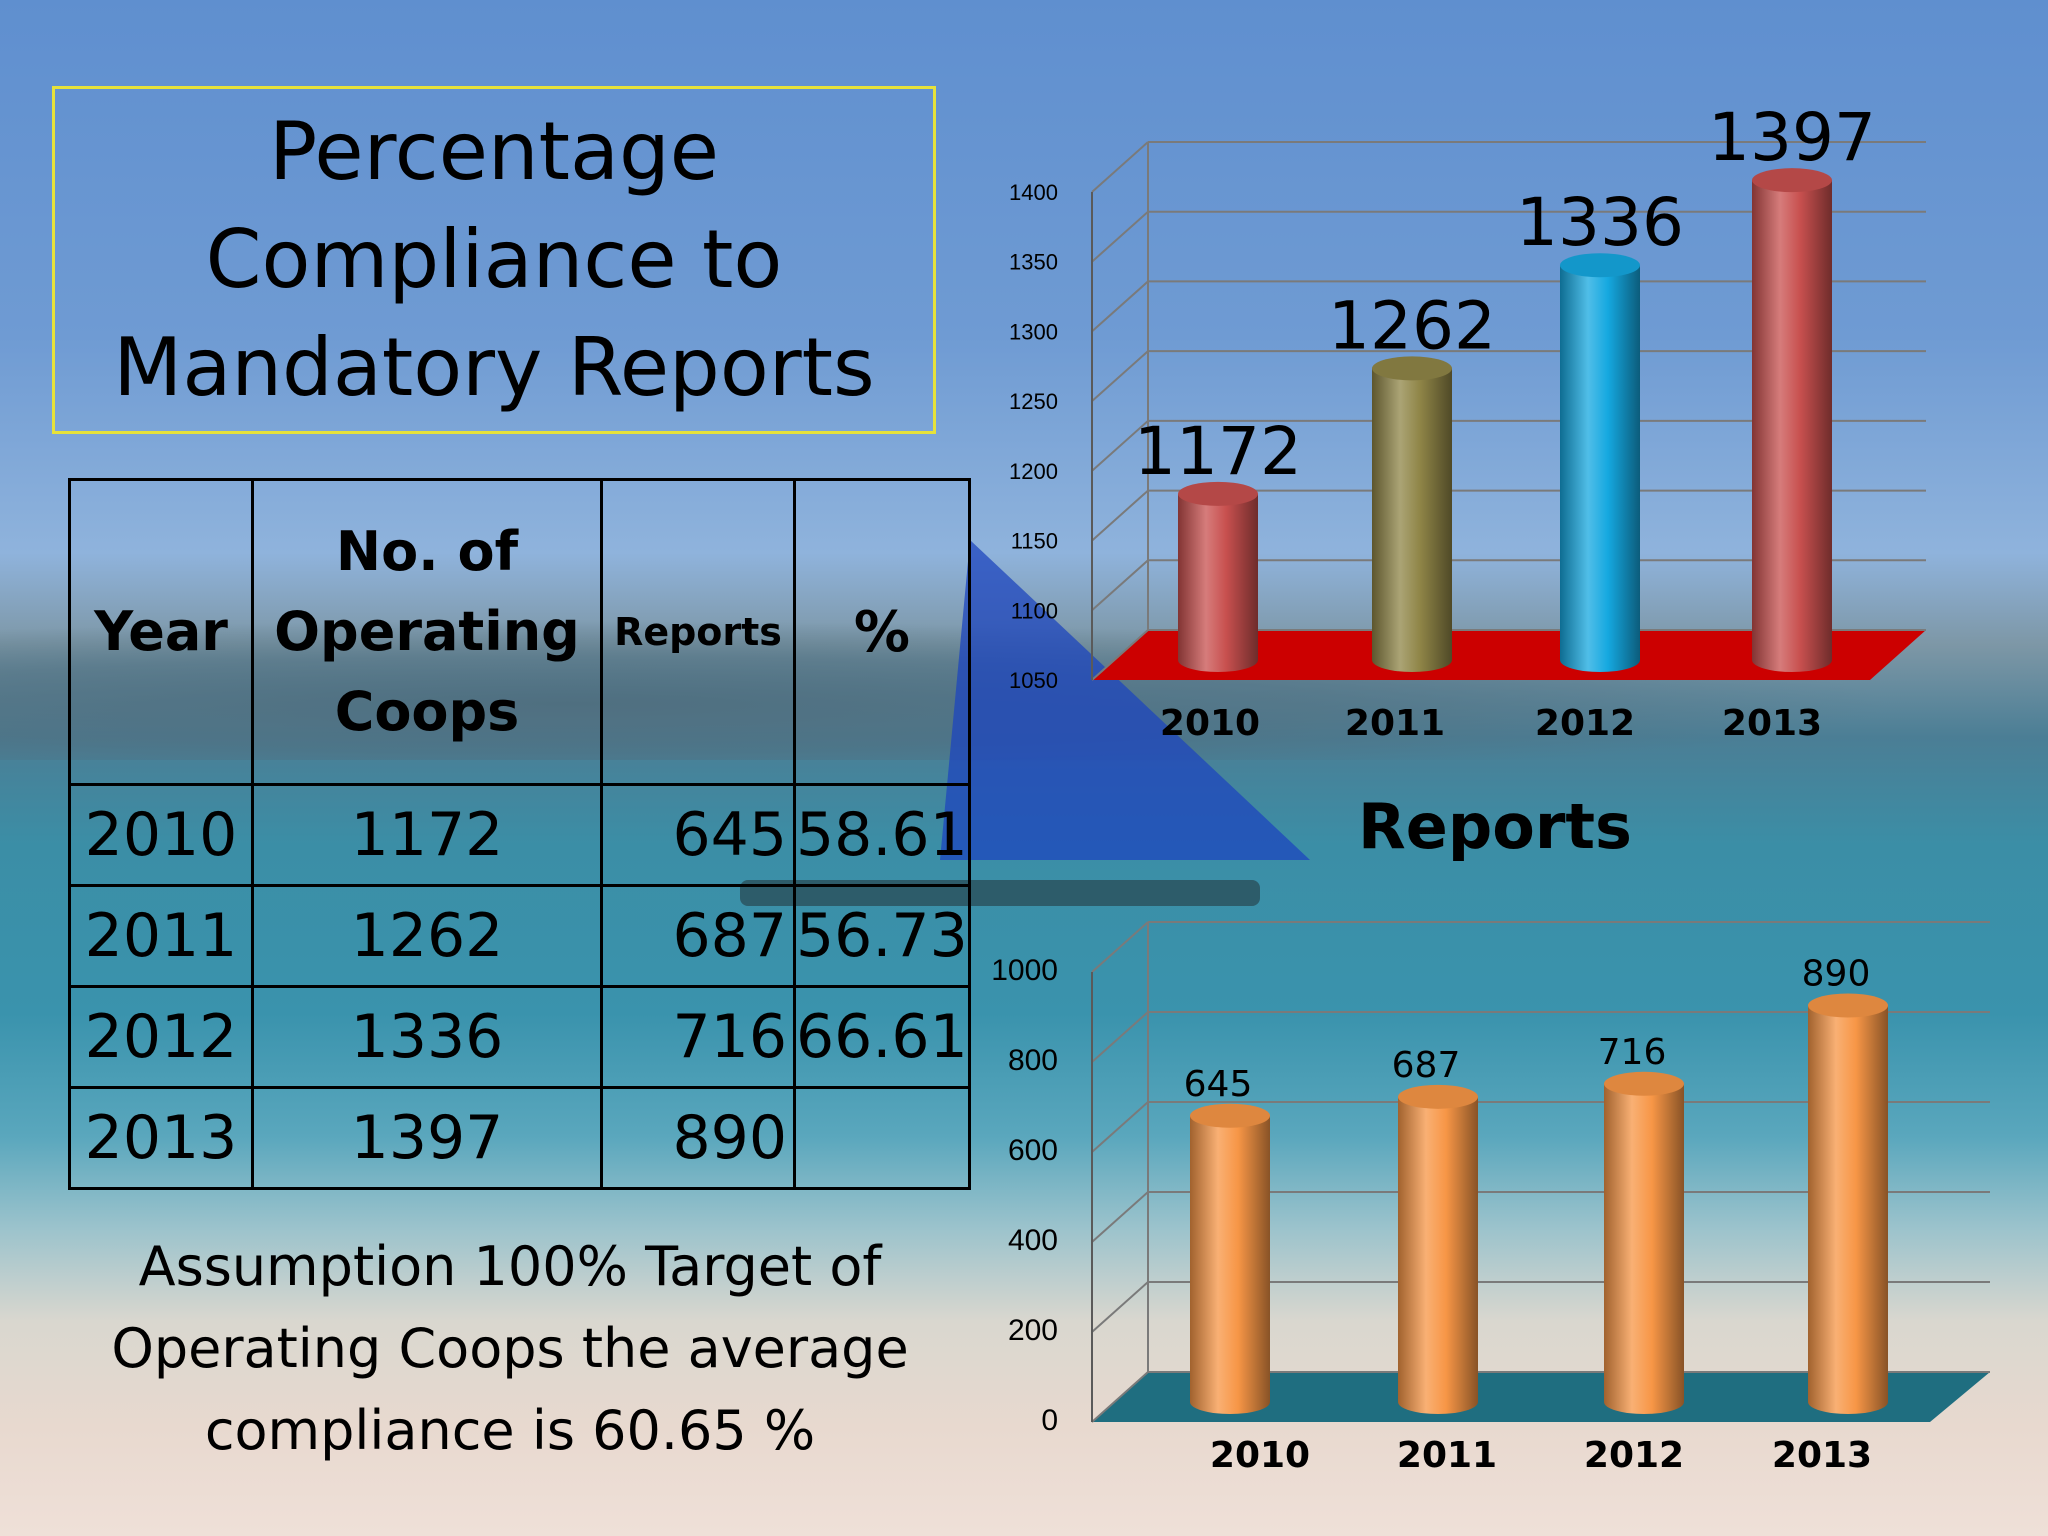  I want to click on header-operating-coops: No. of Operating Coops, so click(427, 632).